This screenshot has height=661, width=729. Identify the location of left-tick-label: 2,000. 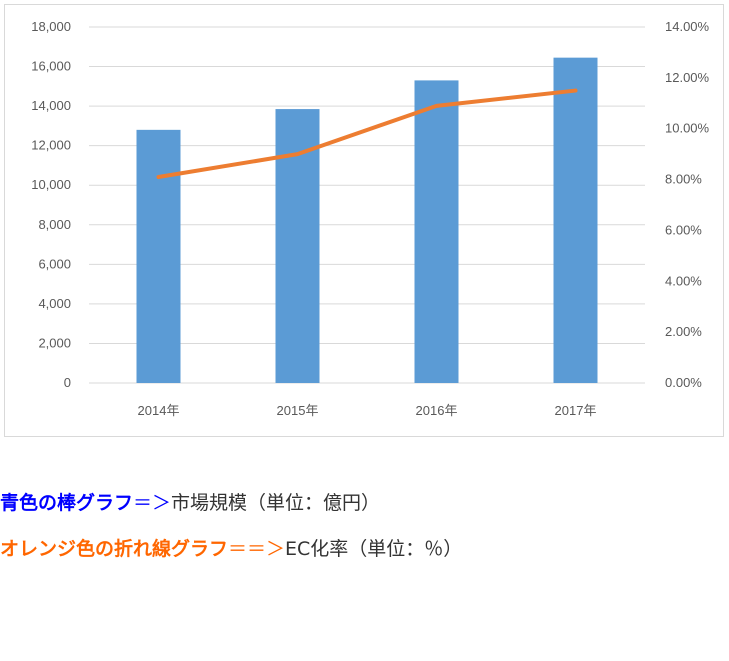
(54, 342).